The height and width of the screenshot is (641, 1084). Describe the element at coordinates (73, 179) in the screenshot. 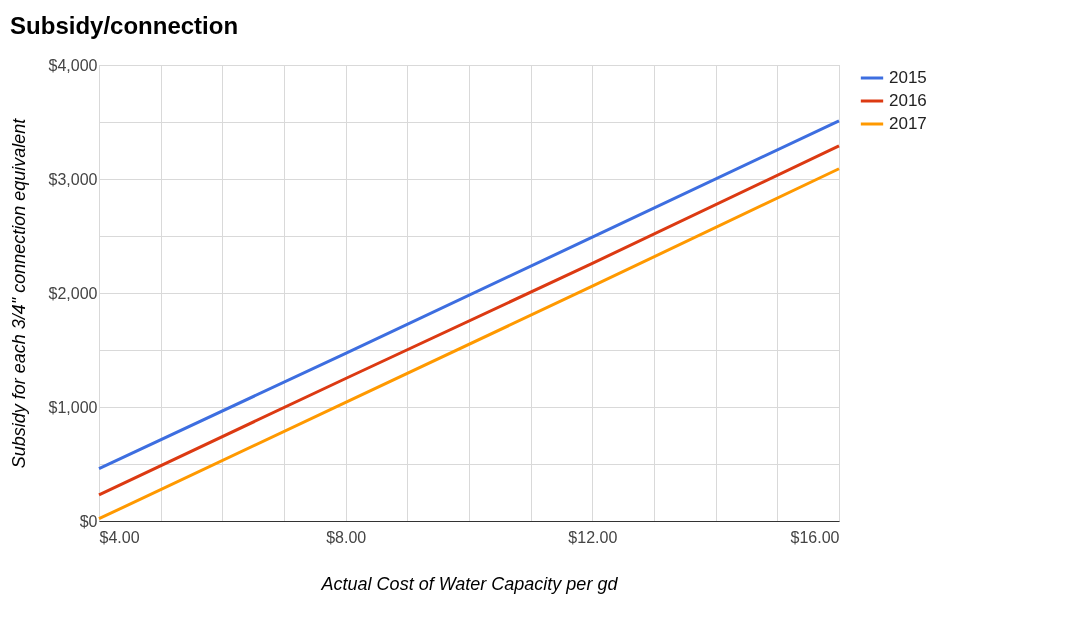

I see `y-tick-label: $3,000` at that location.